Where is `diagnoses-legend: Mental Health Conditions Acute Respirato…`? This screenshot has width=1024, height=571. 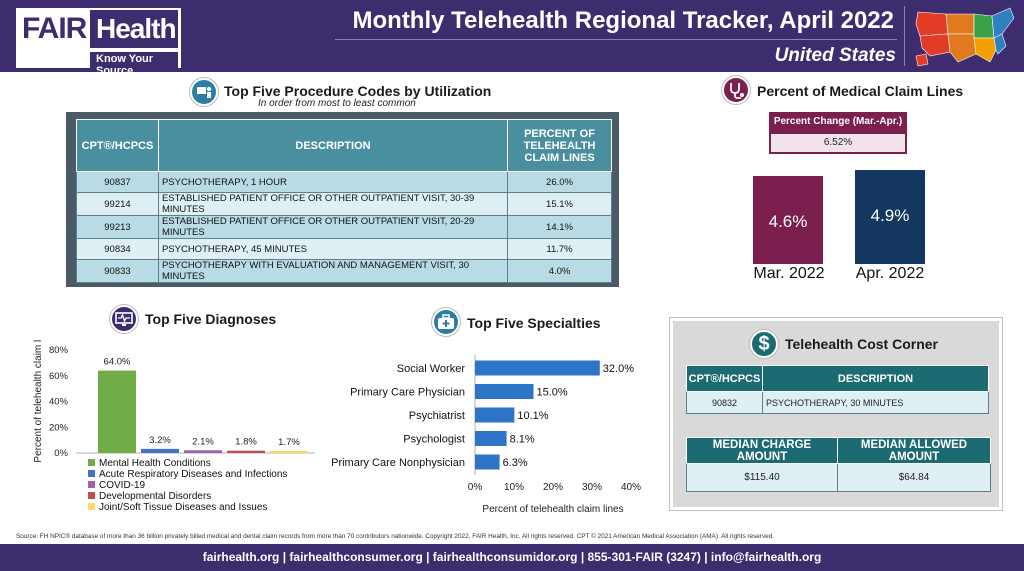 diagnoses-legend: Mental Health Conditions Acute Respirato… is located at coordinates (187, 485).